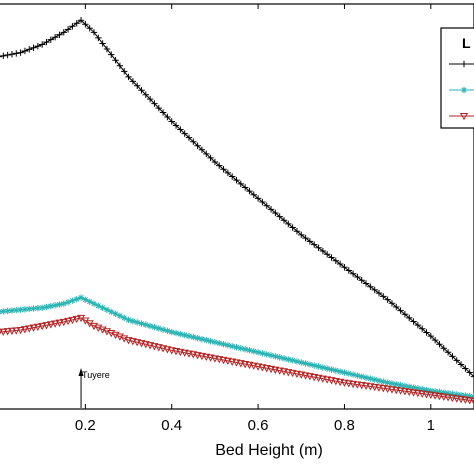 The image size is (474, 474). What do you see at coordinates (457, 78) in the screenshot?
I see `legend-box` at bounding box center [457, 78].